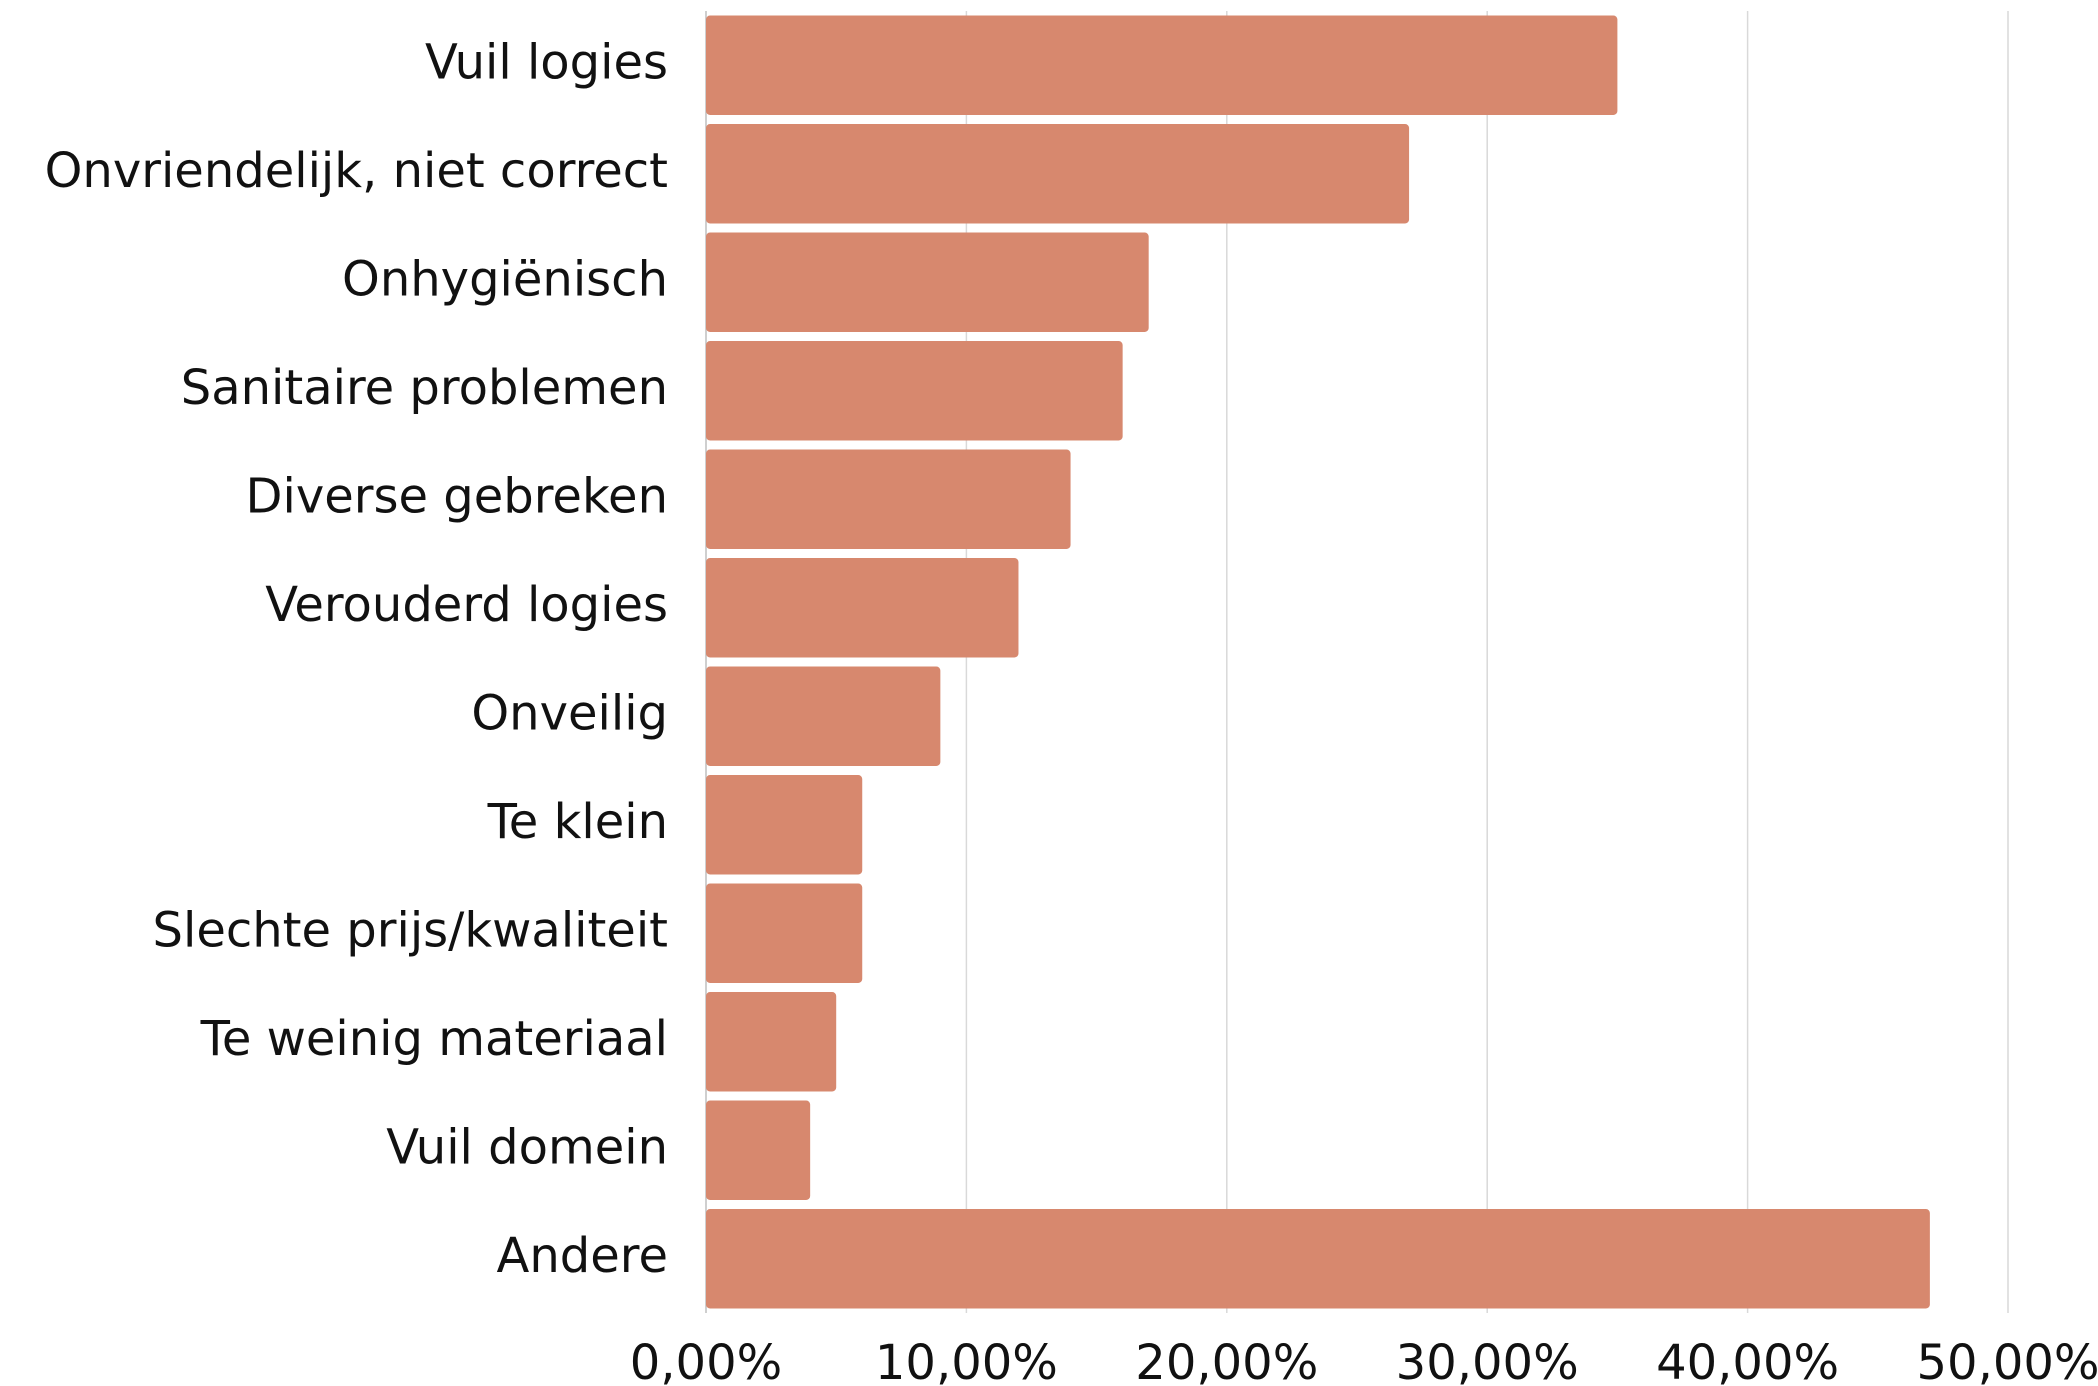 This screenshot has width=2098, height=1386. Describe the element at coordinates (966, 1360) in the screenshot. I see `x-tick-label: 10,00%` at that location.